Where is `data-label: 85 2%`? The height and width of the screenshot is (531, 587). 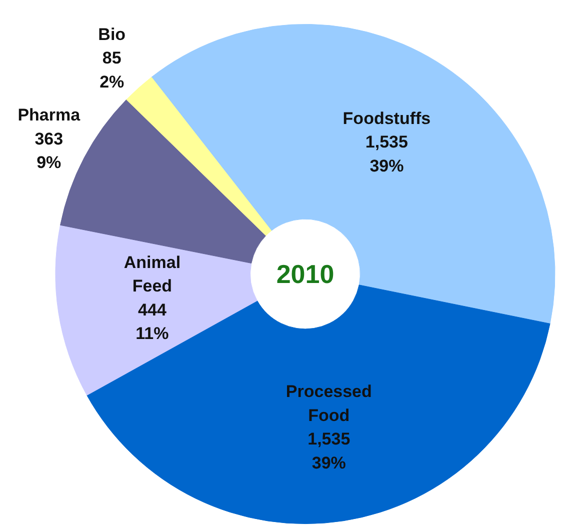 data-label: 85 2% is located at coordinates (112, 70).